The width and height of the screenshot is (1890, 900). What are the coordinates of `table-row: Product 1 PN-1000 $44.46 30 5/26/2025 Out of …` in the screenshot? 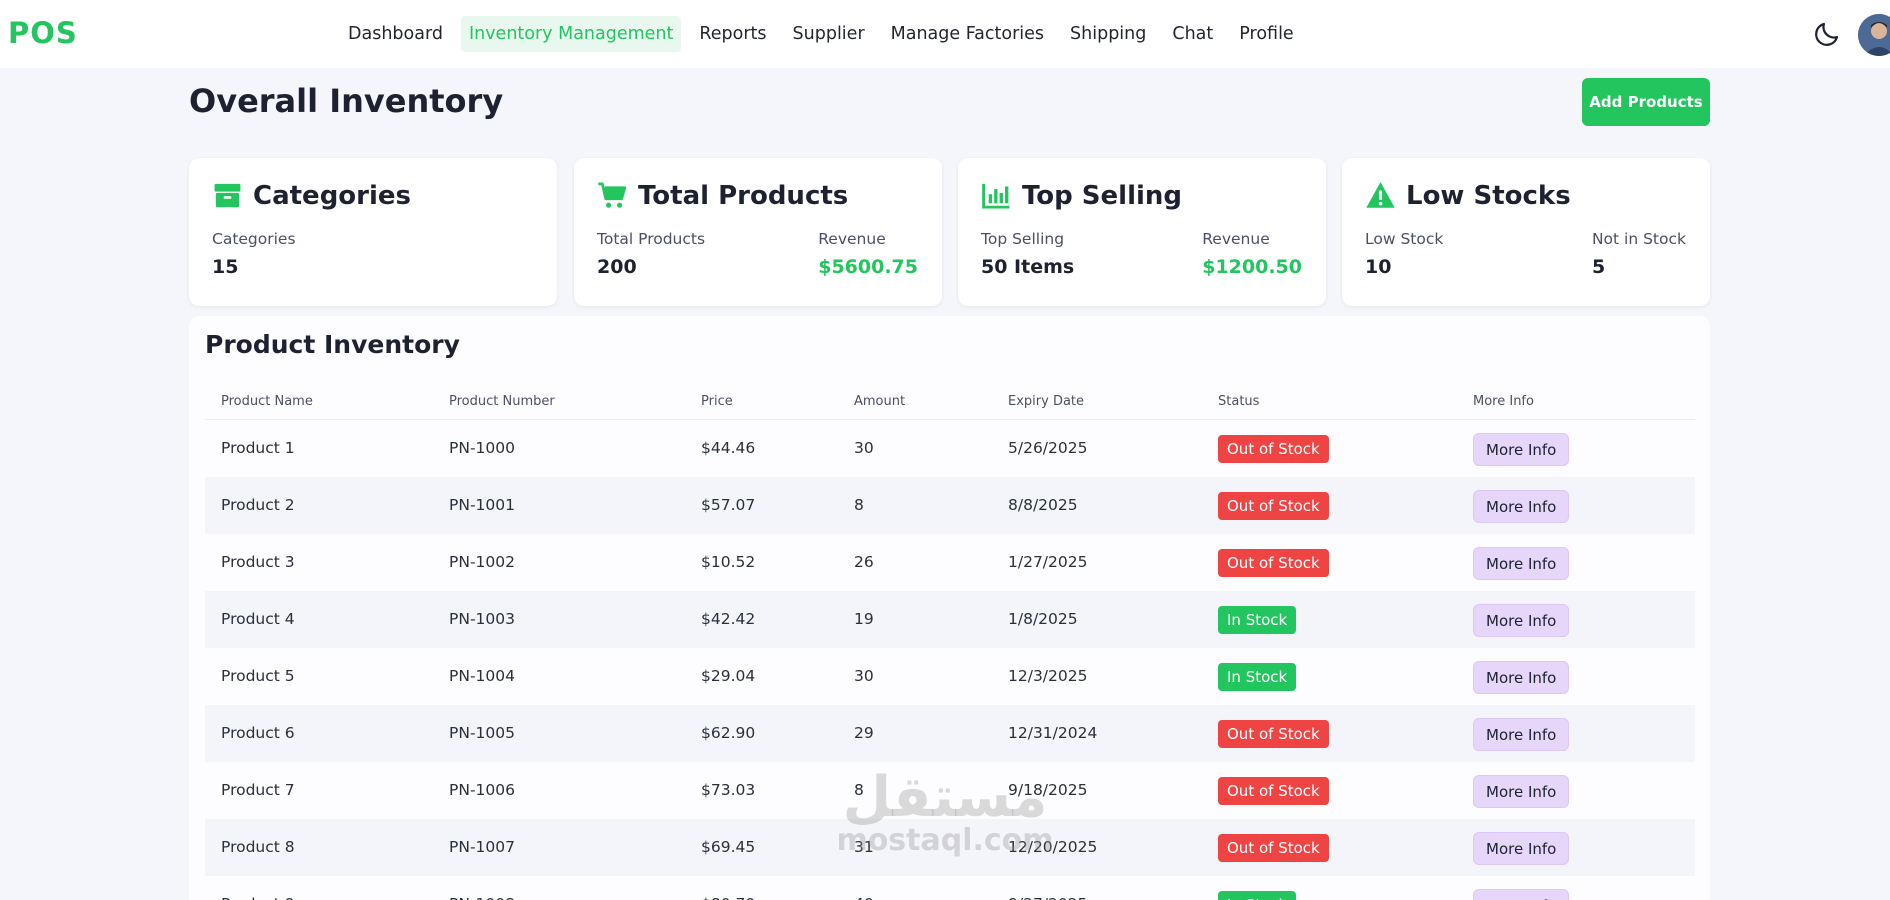 It's located at (950, 448).